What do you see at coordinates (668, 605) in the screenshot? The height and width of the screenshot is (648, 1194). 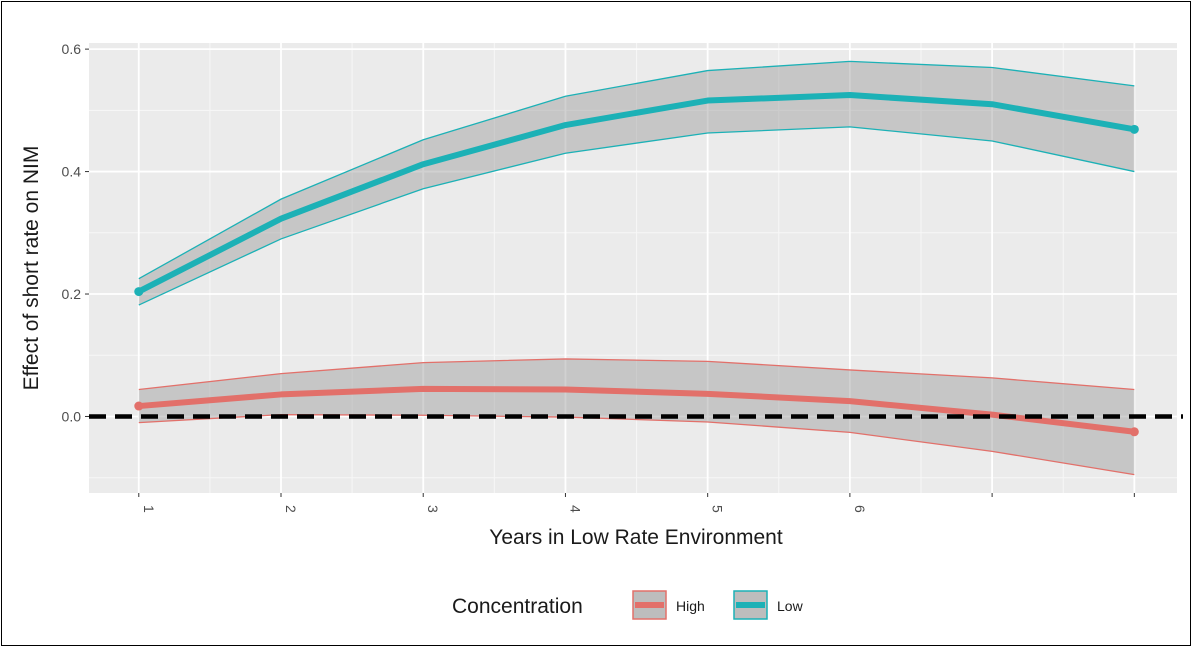 I see `legend-key-high: High` at bounding box center [668, 605].